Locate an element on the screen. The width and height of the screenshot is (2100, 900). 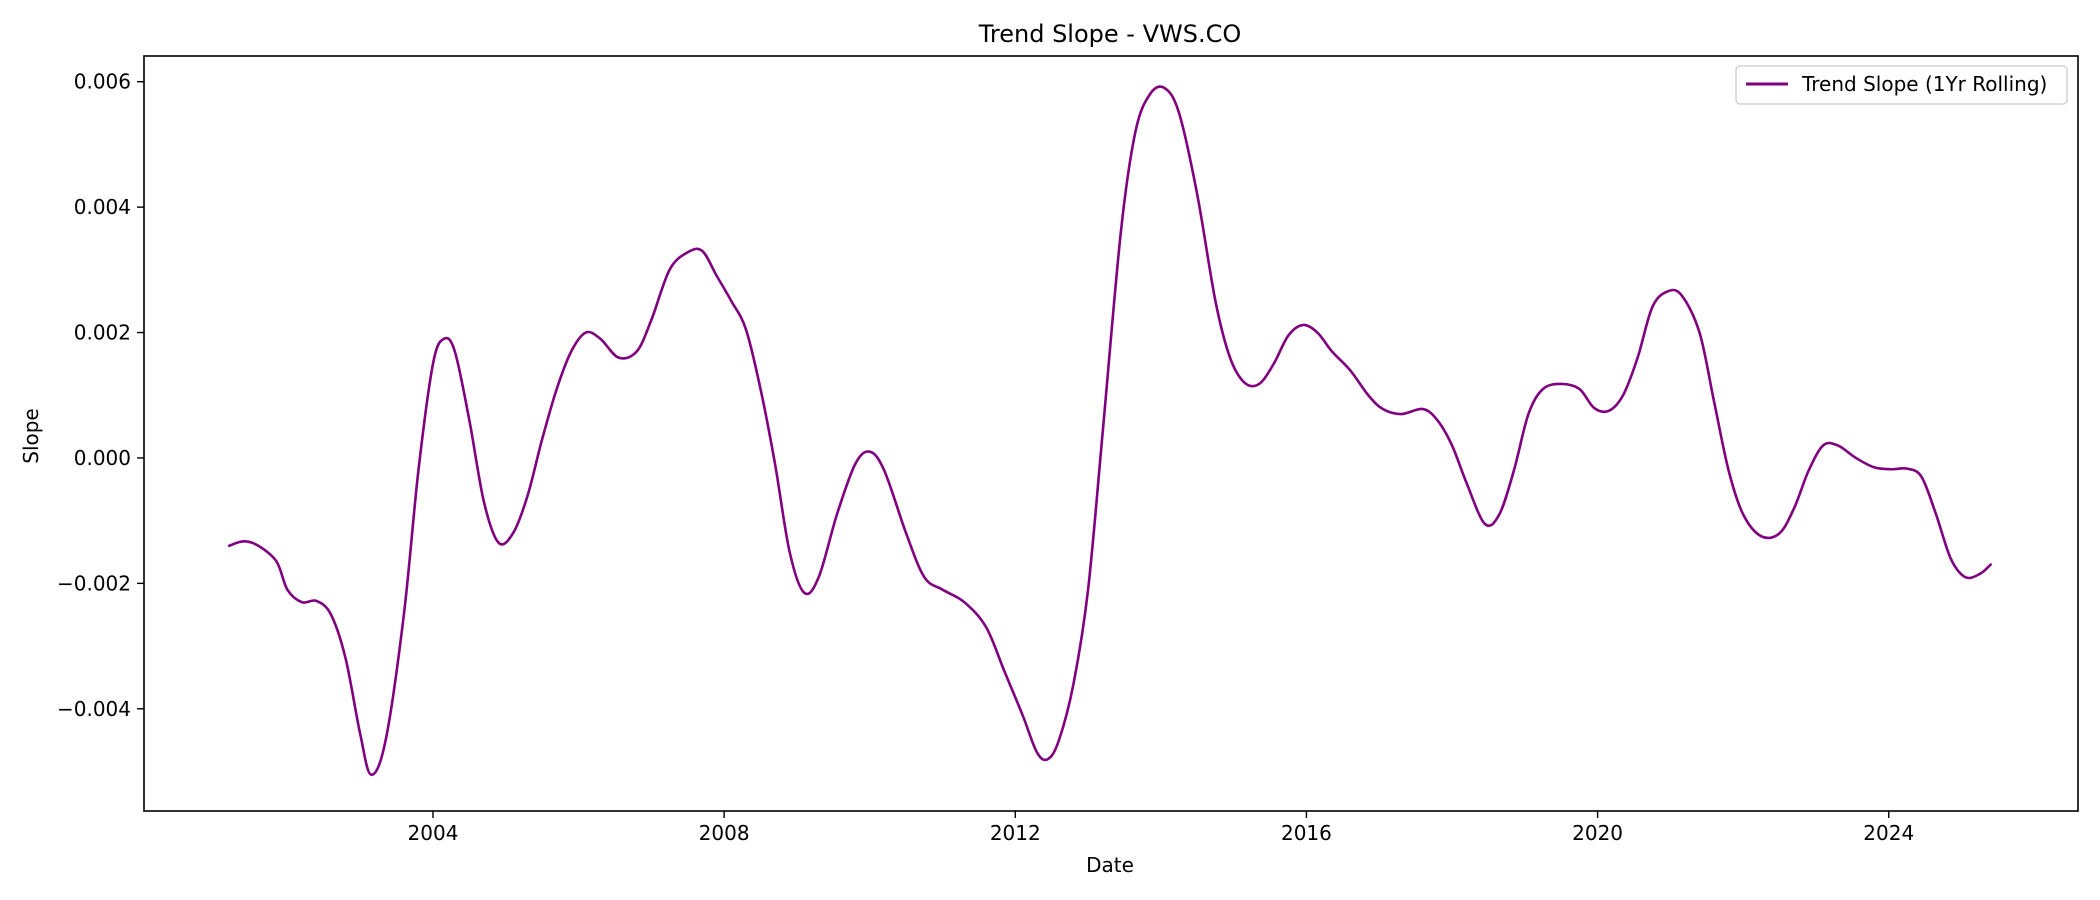
y-tick-label: 0.004 is located at coordinates (102, 207).